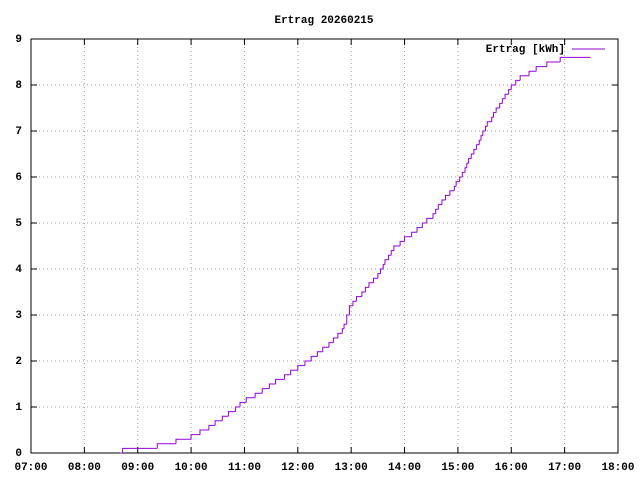 This screenshot has width=640, height=480. Describe the element at coordinates (617, 468) in the screenshot. I see `x-tick-label: 18:00` at that location.